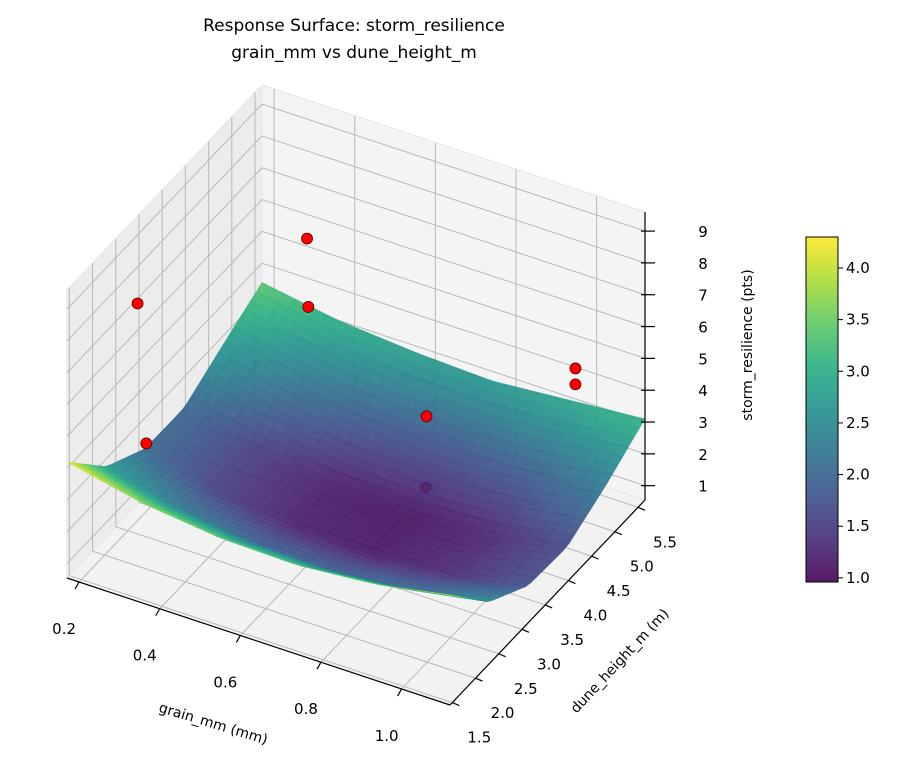 The height and width of the screenshot is (771, 902). I want to click on surface-patch, so click(447, 595).